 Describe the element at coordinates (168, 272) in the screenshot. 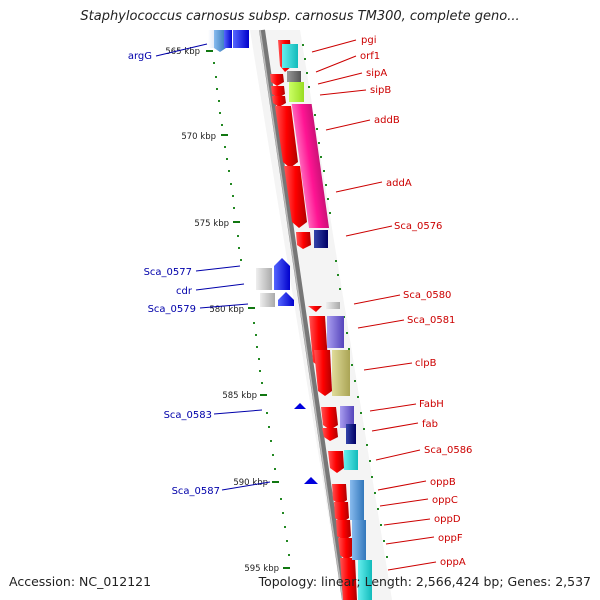

I see `label-Sca_0577: Sca_0577` at that location.